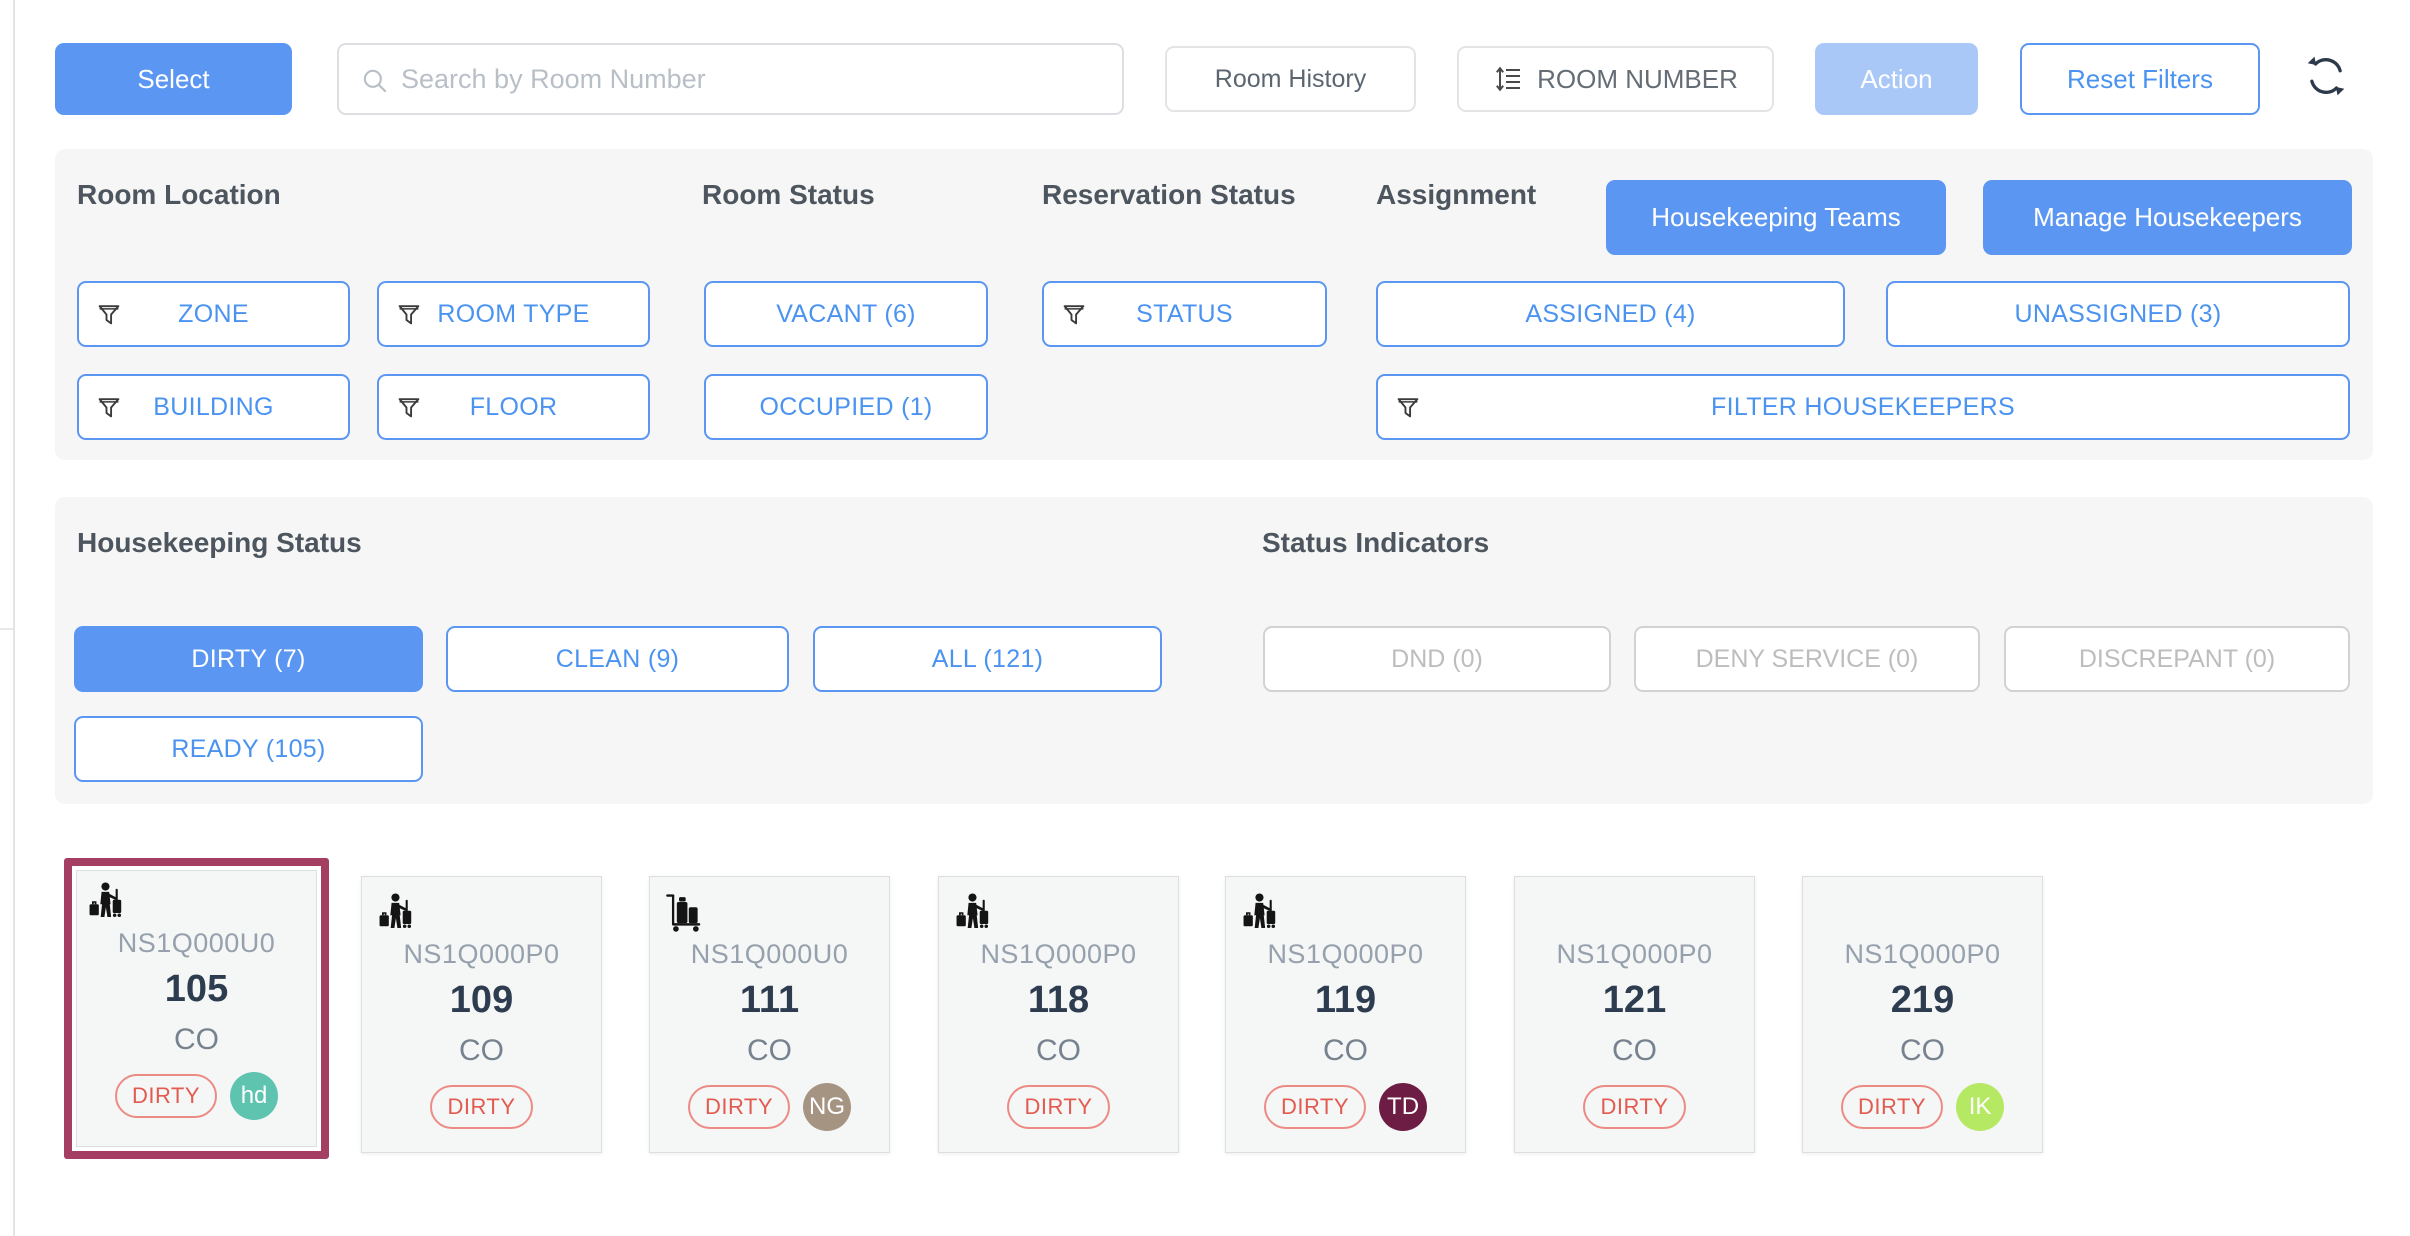  Describe the element at coordinates (196, 989) in the screenshot. I see `room-number: 105` at that location.